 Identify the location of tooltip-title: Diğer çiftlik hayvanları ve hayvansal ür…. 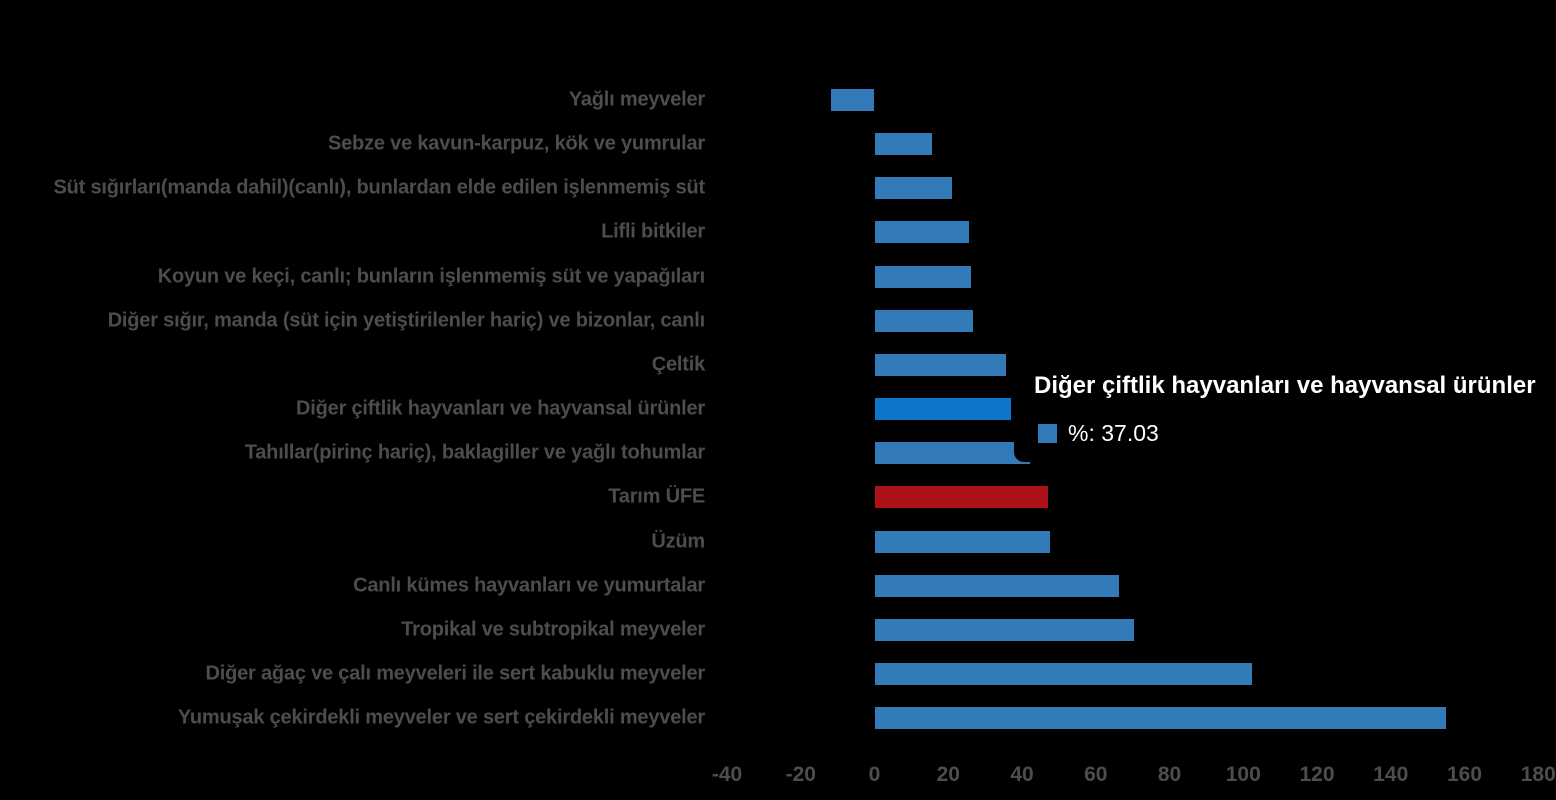
(1285, 385).